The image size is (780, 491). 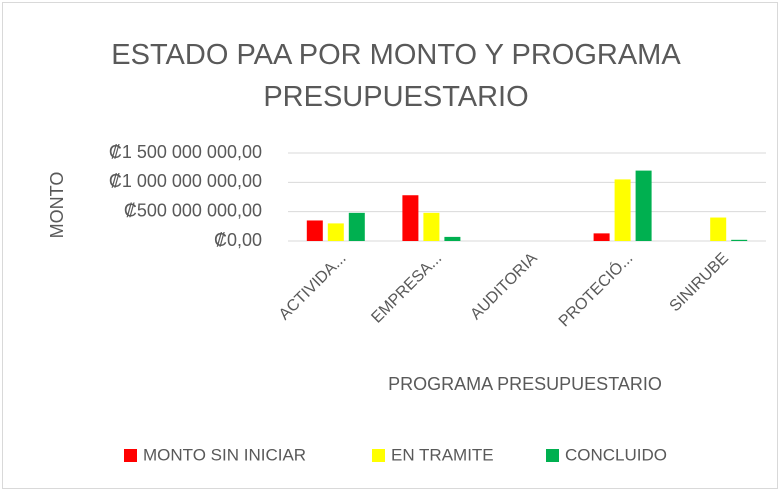 I want to click on y-axis-title: MONTO, so click(x=57, y=205).